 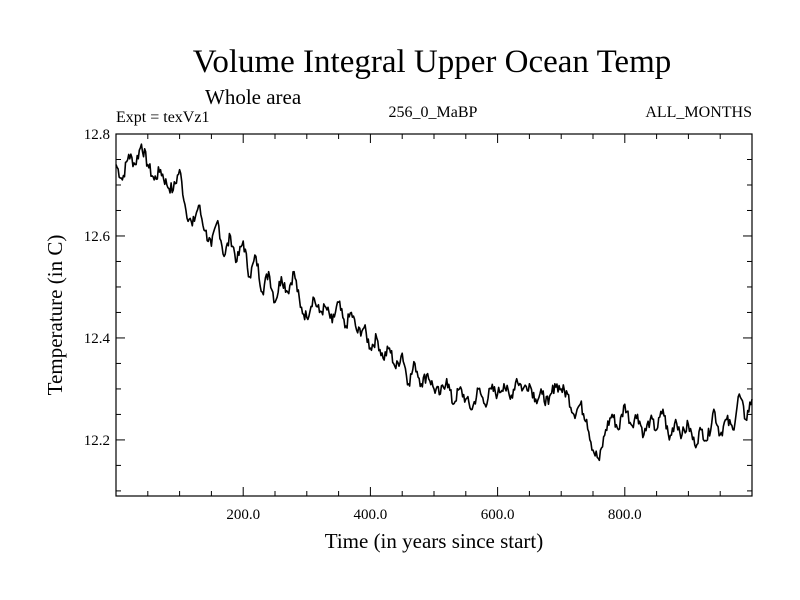 What do you see at coordinates (97, 135) in the screenshot?
I see `y-tick-label: 12.8` at bounding box center [97, 135].